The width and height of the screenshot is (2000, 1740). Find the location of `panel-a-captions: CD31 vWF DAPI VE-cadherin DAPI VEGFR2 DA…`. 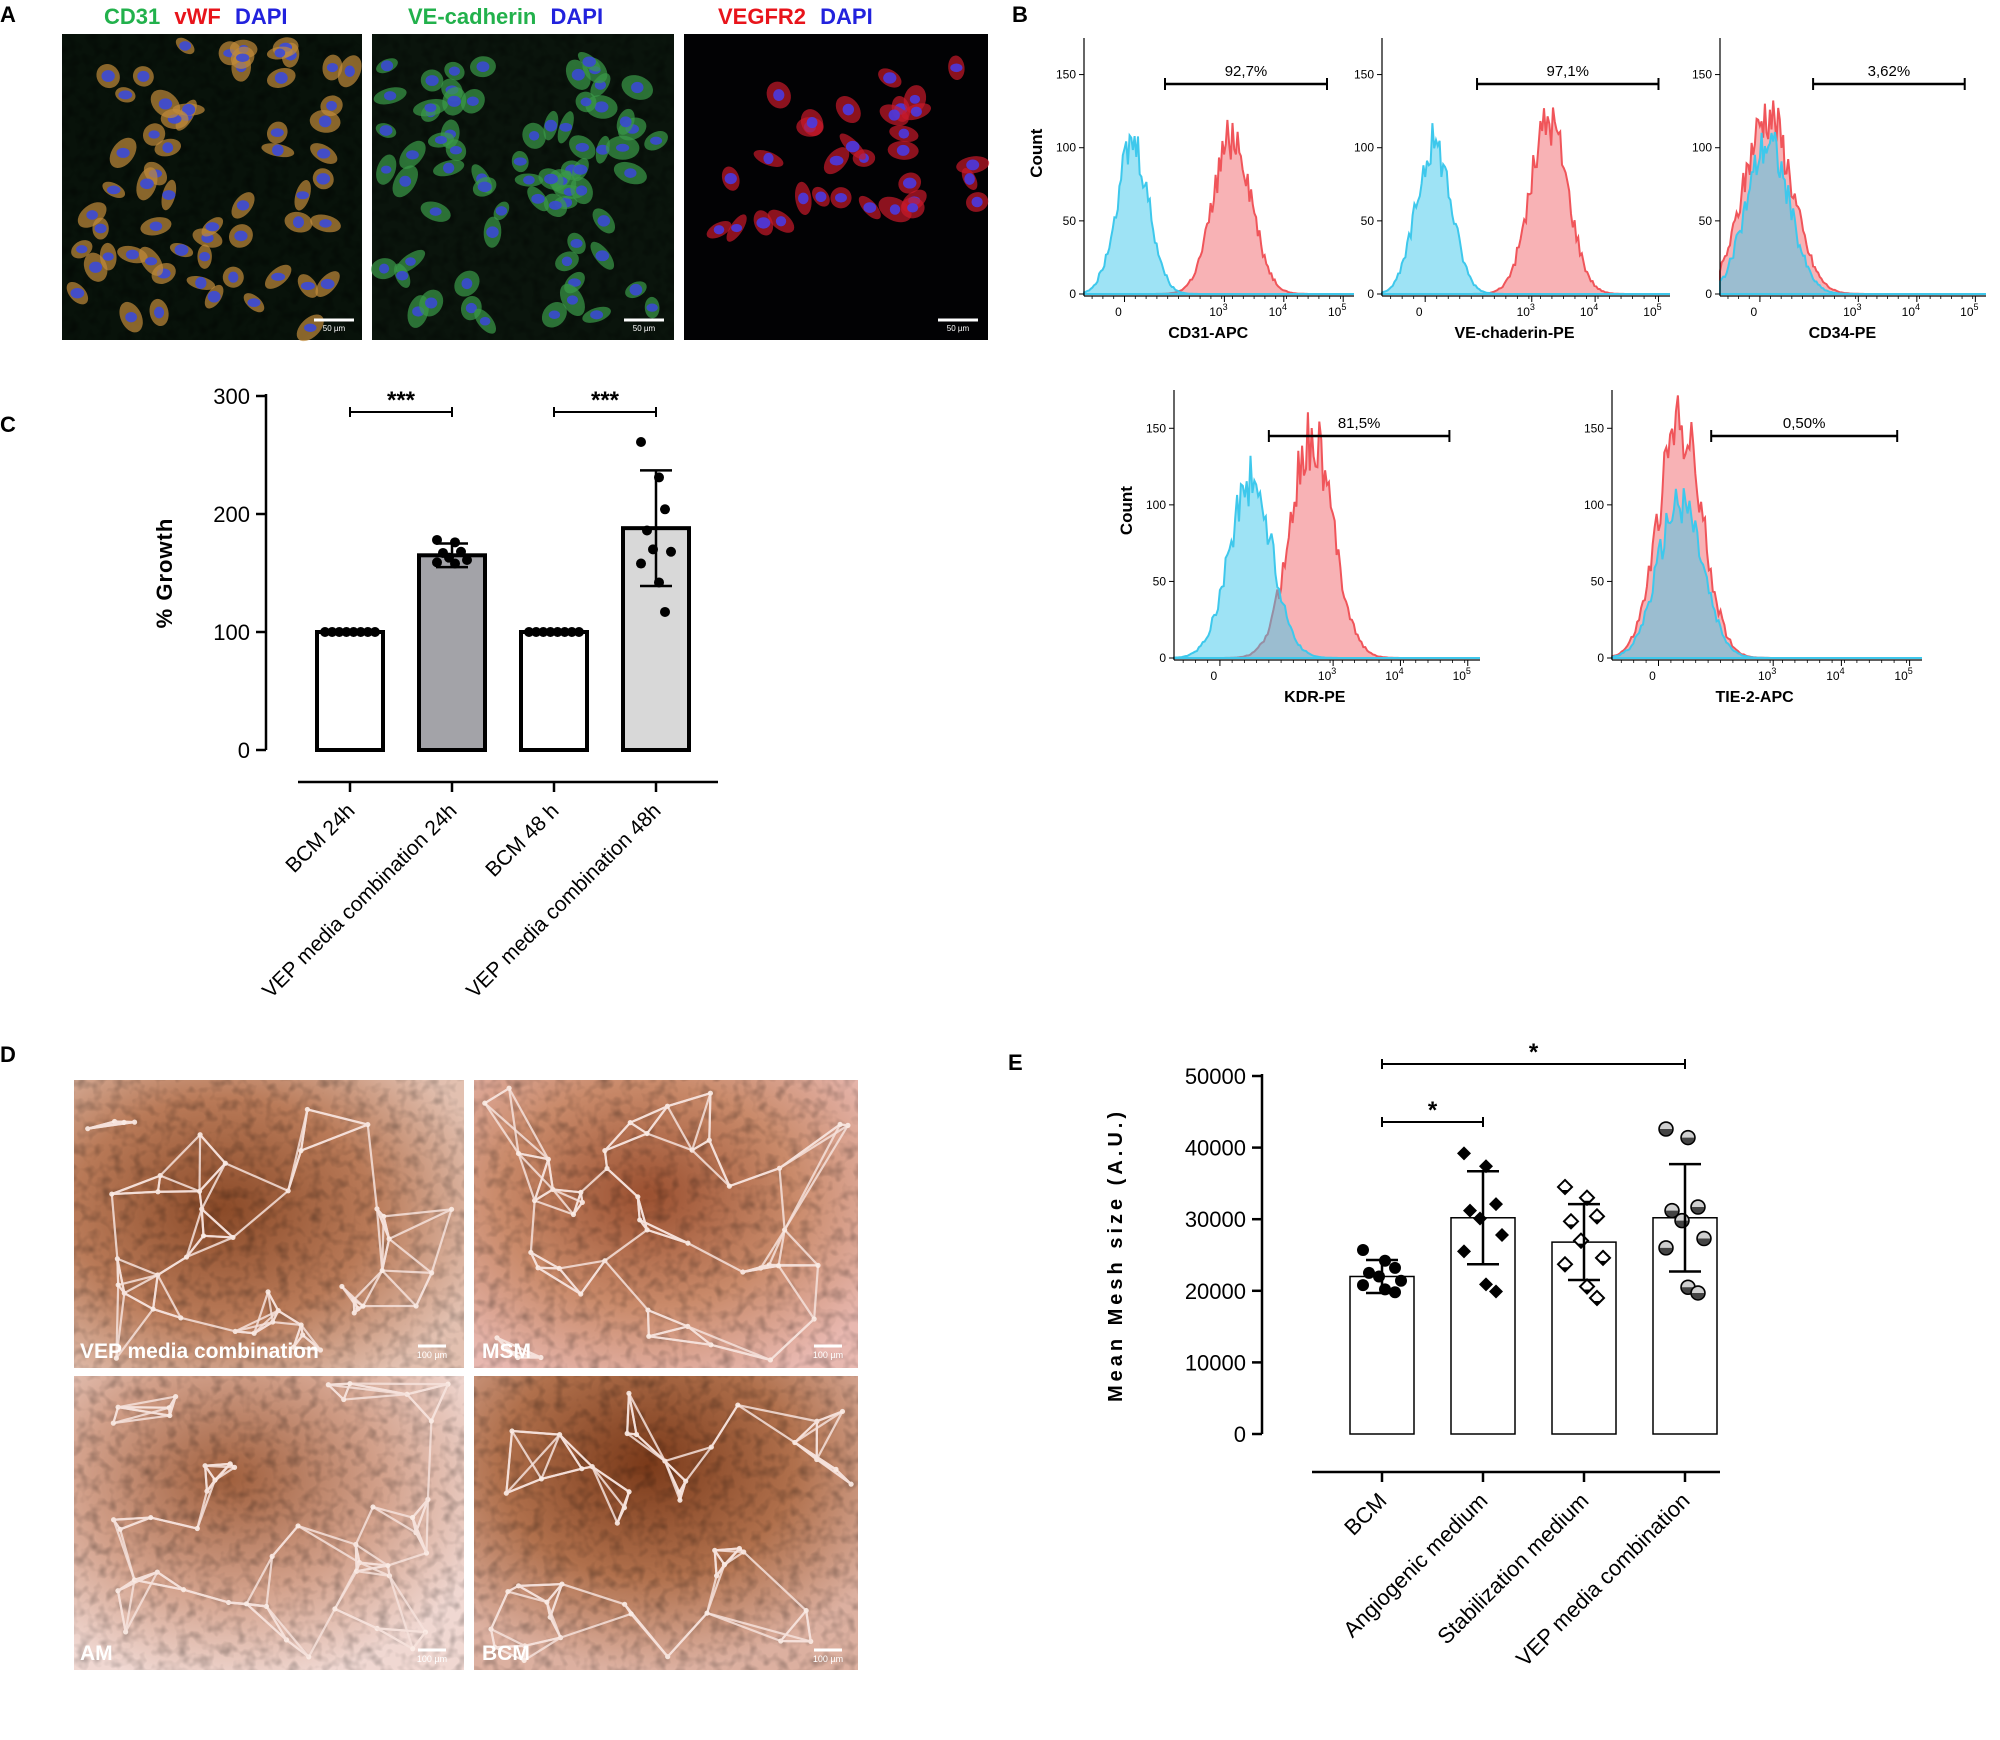

panel-a-captions: CD31 vWF DAPI VE-cadherin DAPI VEGFR2 DA… is located at coordinates (488, 16).